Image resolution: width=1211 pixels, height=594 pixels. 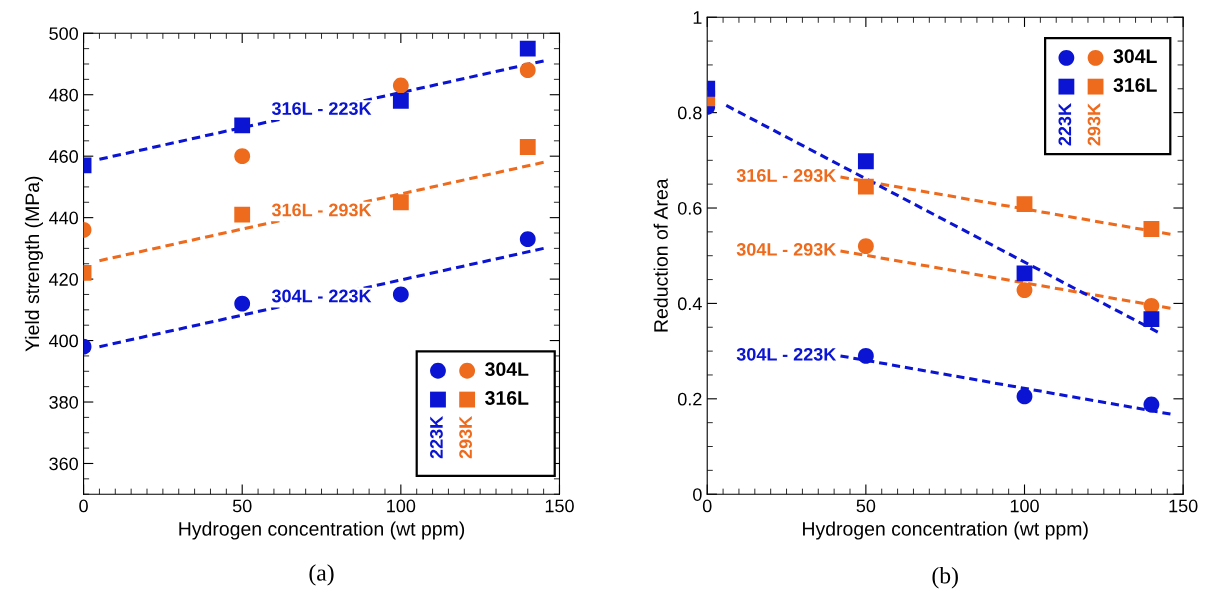 I want to click on y-axis-title: Reduction of Area, so click(x=660, y=255).